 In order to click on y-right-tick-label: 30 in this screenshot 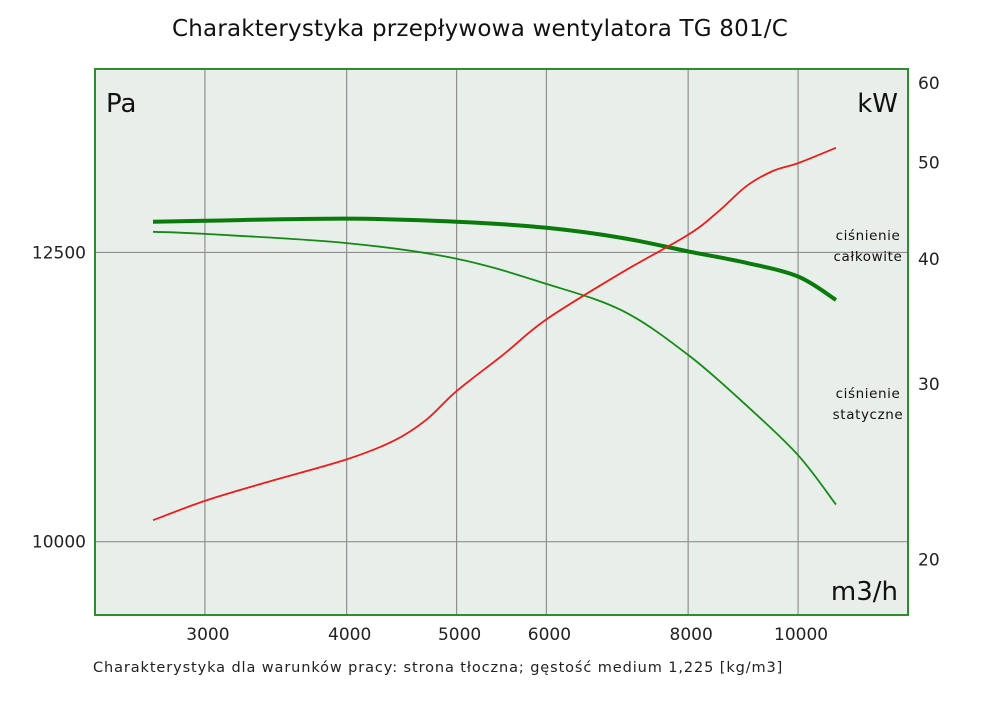, I will do `click(929, 385)`.